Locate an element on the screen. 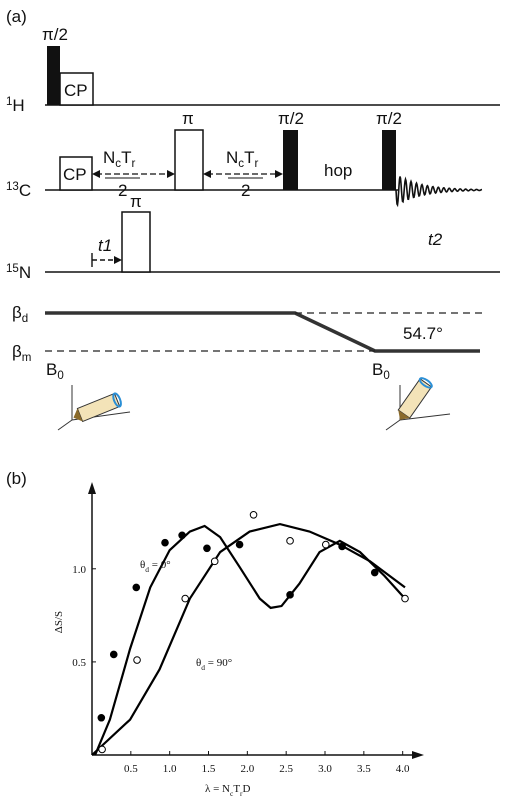 Image resolution: width=514 pixels, height=797 pixels. x-tick-label: 0.5 is located at coordinates (131, 769).